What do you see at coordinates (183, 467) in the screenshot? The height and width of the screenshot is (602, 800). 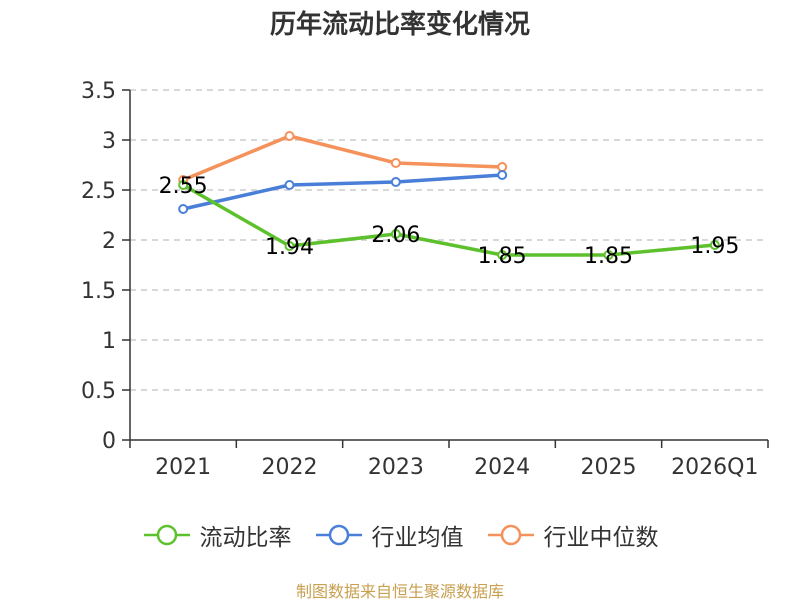 I see `x-tick-label-2021: 2021` at bounding box center [183, 467].